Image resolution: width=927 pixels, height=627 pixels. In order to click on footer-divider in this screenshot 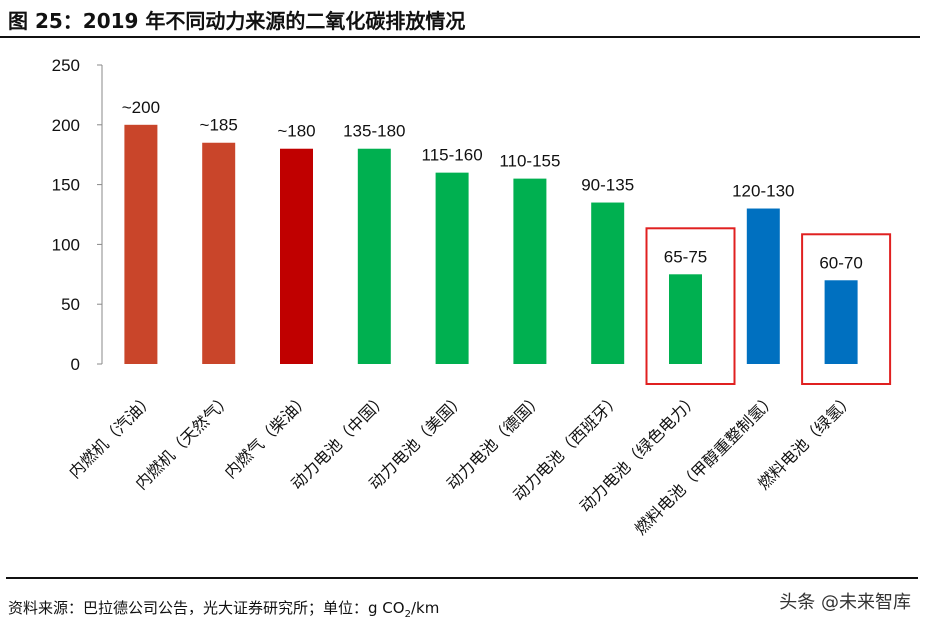, I will do `click(462, 578)`.